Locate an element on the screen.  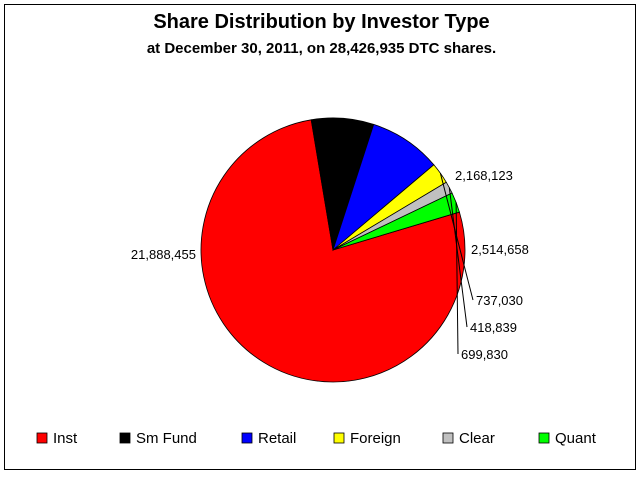
leader-line-clear is located at coordinates (458, 257).